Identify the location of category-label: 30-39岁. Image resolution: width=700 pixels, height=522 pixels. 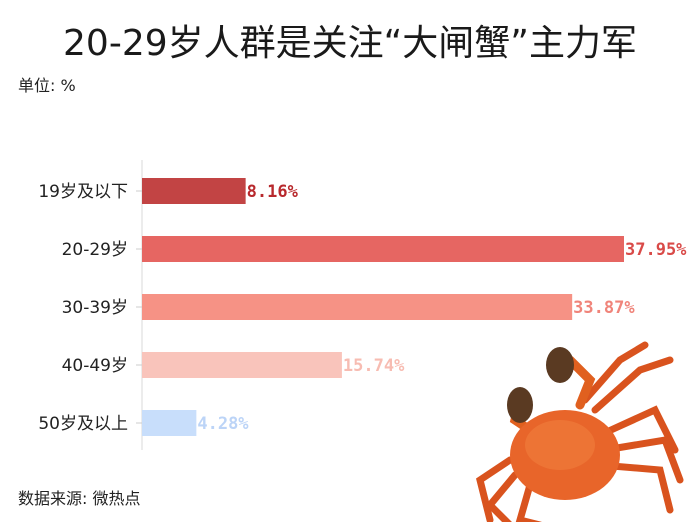
(95, 308).